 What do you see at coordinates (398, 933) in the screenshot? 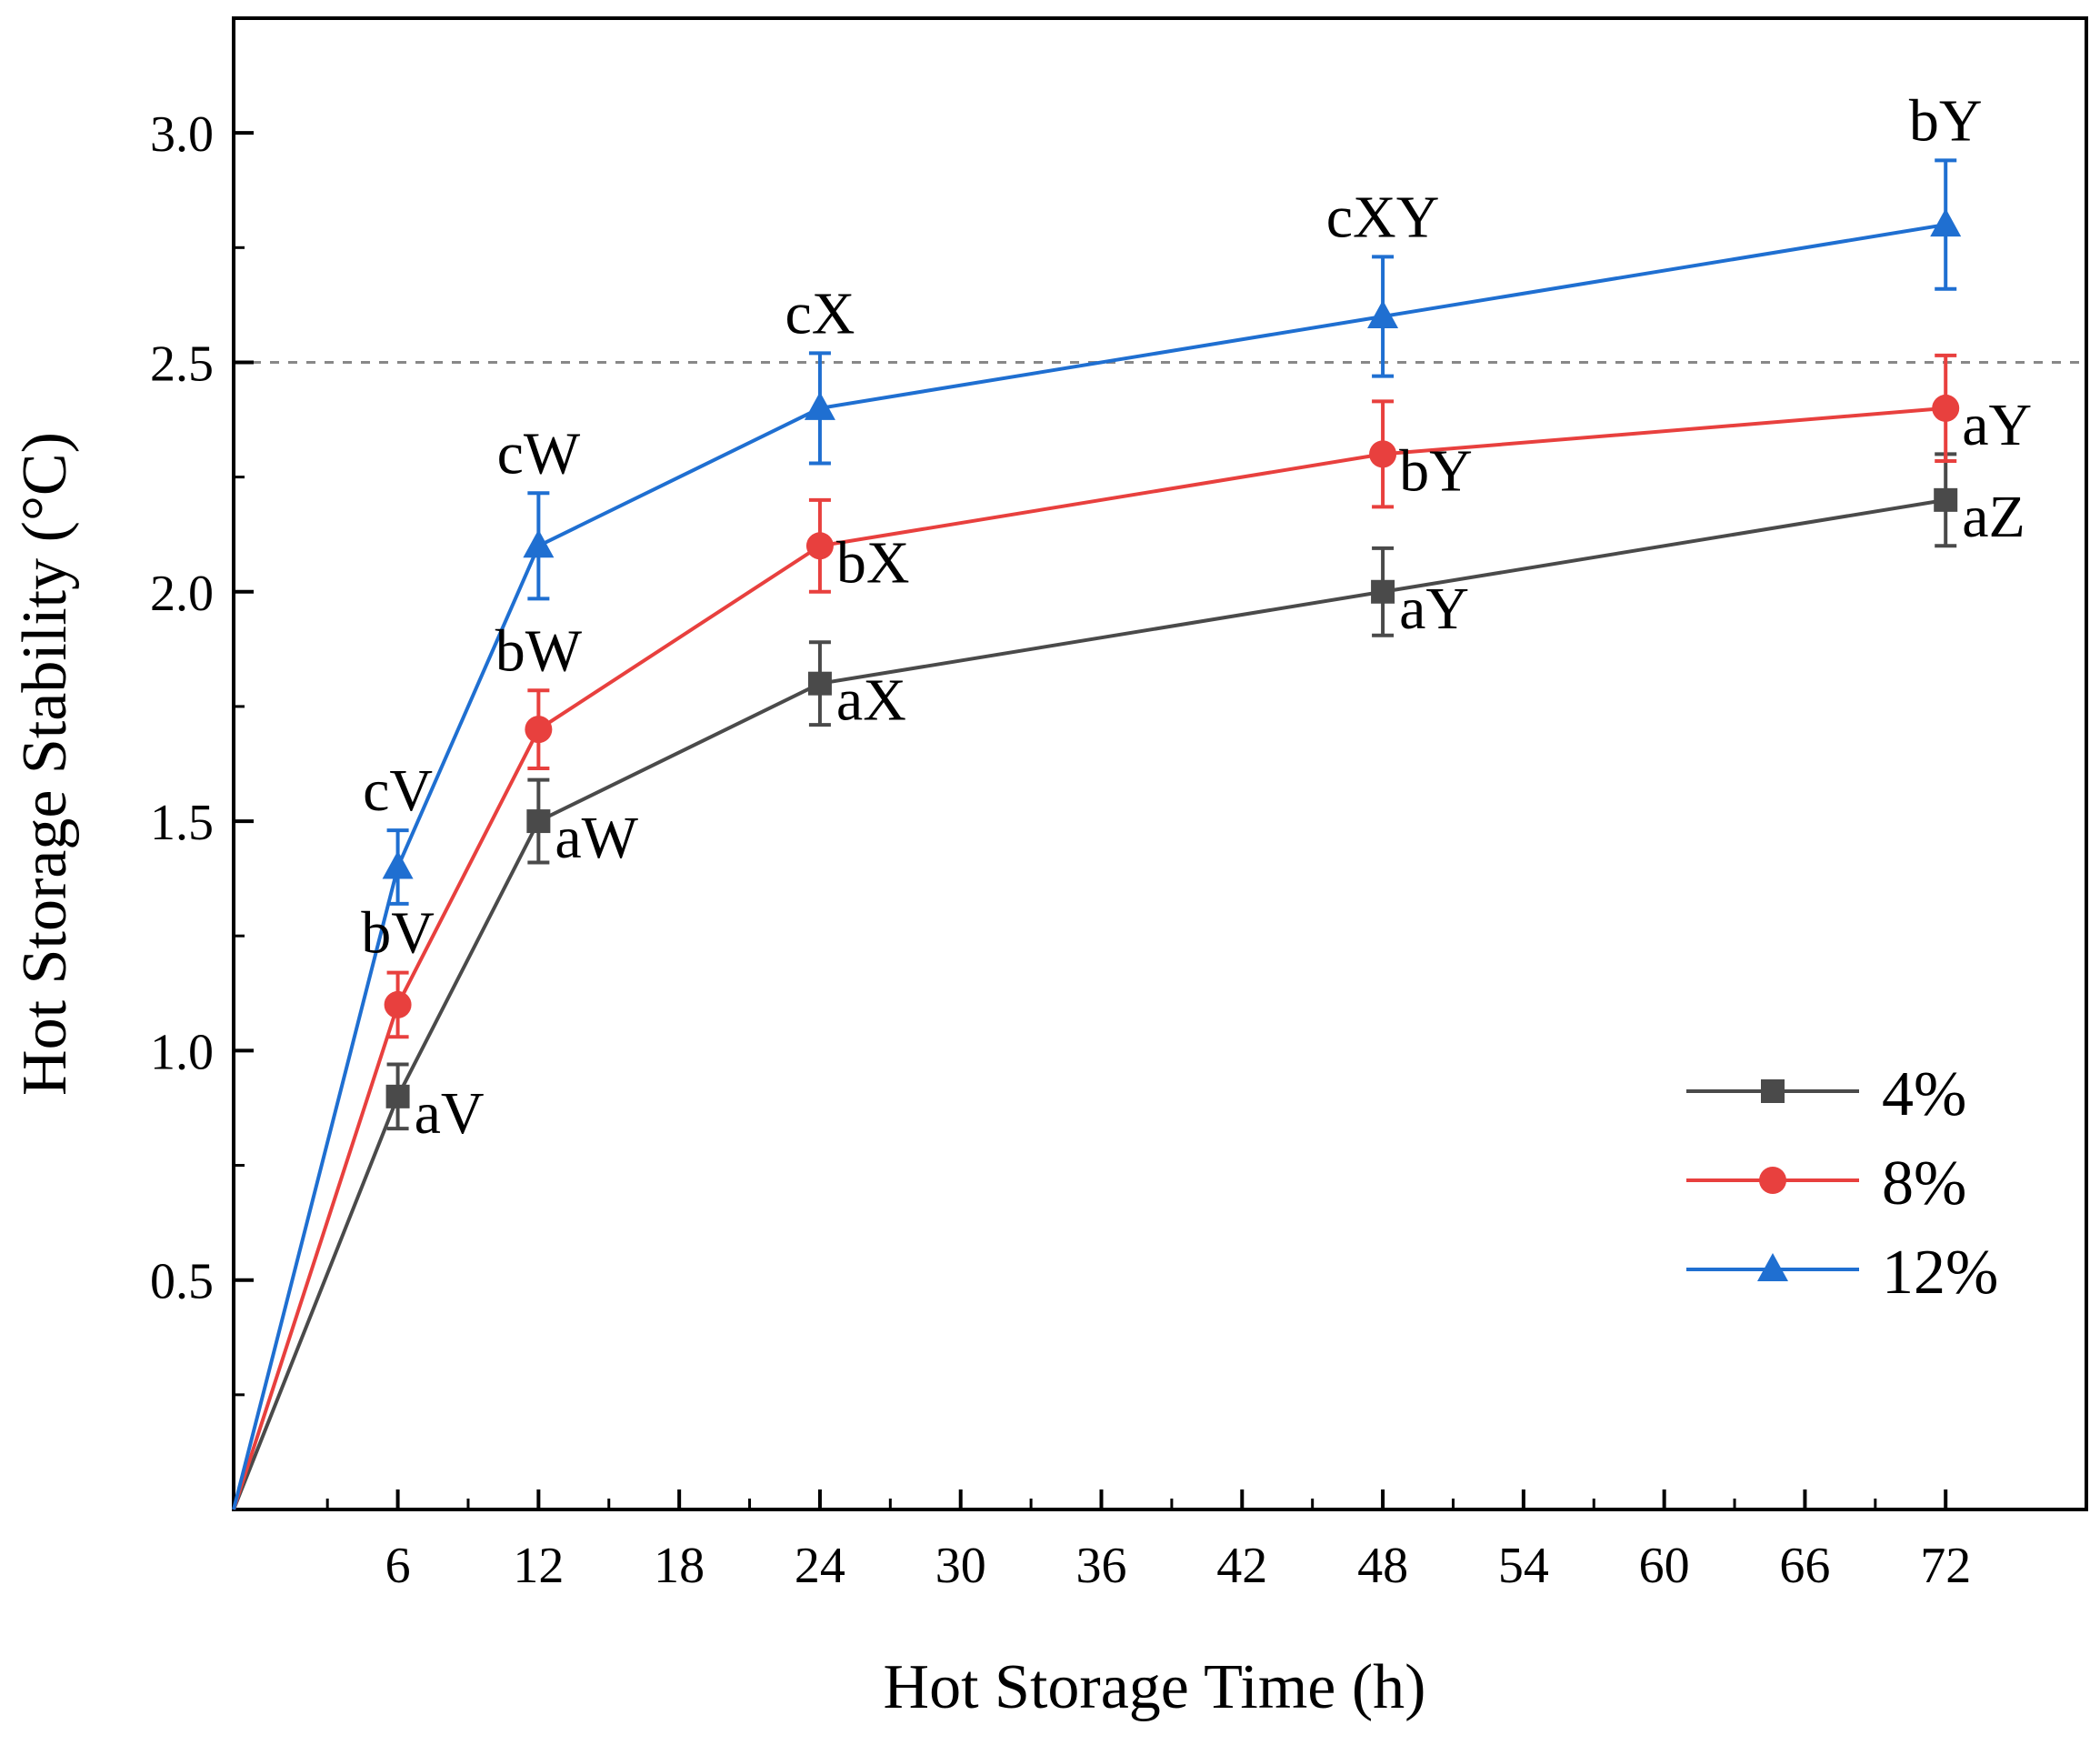
I see `point-label: bV` at bounding box center [398, 933].